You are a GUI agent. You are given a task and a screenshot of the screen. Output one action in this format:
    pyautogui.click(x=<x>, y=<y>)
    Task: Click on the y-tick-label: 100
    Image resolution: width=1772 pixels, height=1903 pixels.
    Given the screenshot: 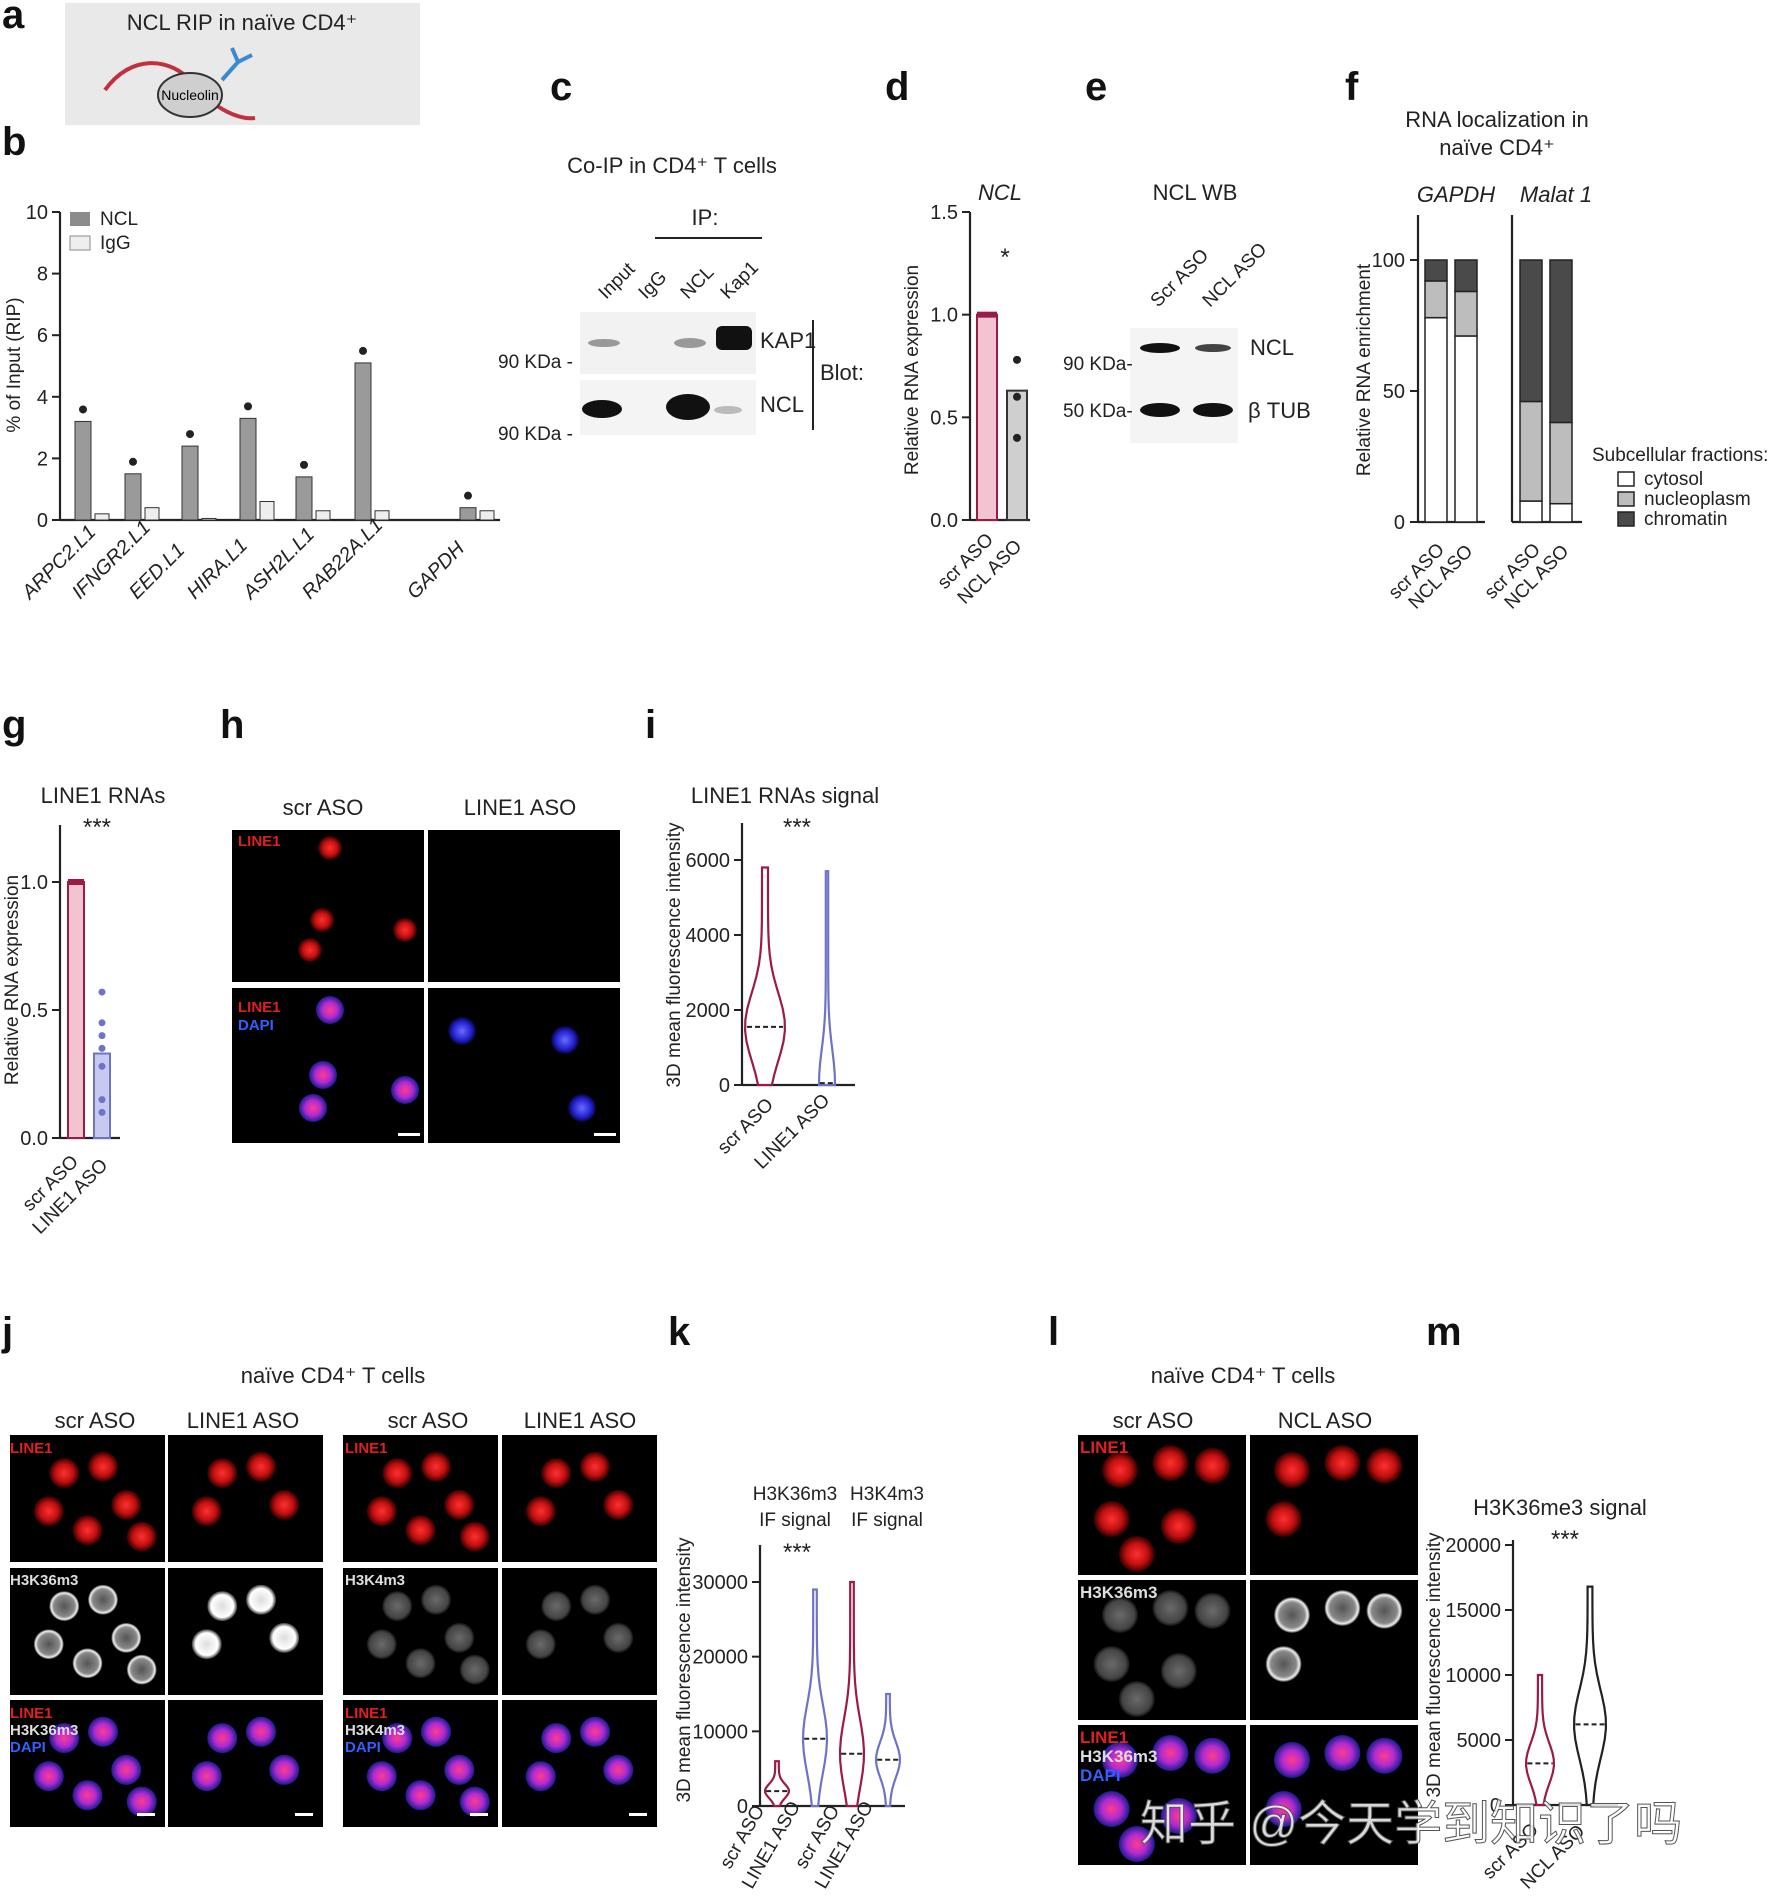 What is the action you would take?
    pyautogui.click(x=1388, y=261)
    